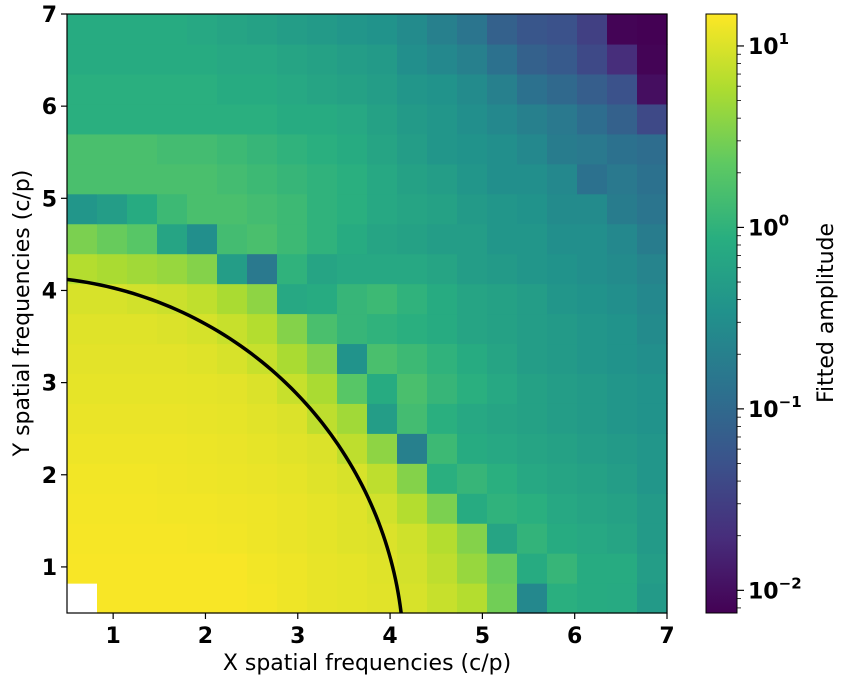  I want to click on x-tick-label: 5, so click(482, 636).